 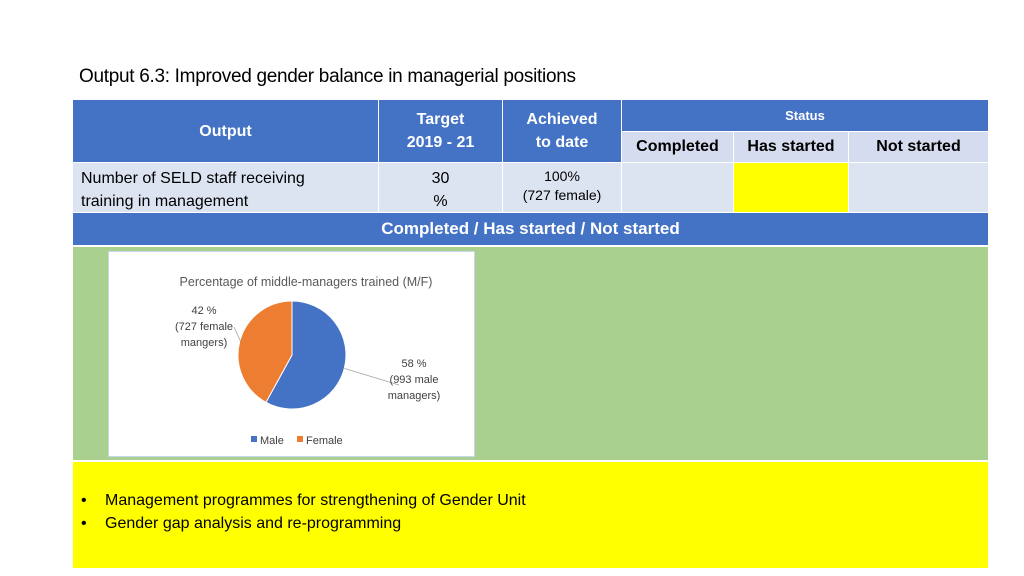 What do you see at coordinates (414, 380) in the screenshot?
I see `data-label-male: 58 % (993 male managers)` at bounding box center [414, 380].